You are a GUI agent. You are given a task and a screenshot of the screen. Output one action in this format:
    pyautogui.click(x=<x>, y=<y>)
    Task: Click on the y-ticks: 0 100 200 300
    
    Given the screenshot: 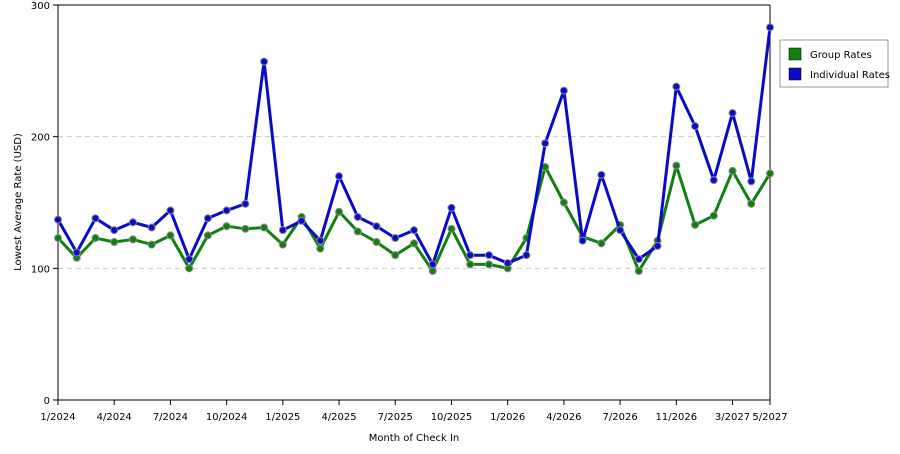 What is the action you would take?
    pyautogui.click(x=44, y=204)
    